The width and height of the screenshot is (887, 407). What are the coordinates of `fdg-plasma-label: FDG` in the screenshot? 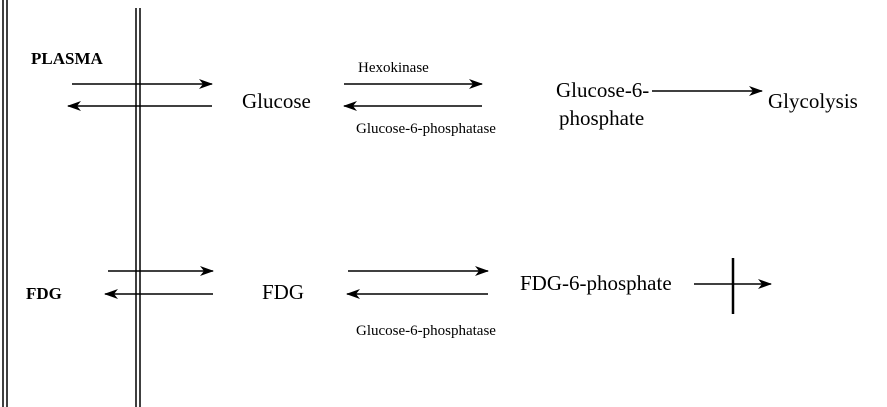 It's located at (44, 293).